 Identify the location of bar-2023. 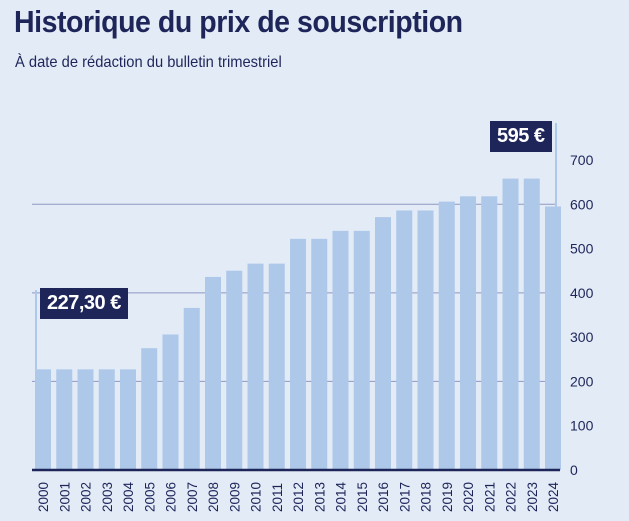
(531, 324).